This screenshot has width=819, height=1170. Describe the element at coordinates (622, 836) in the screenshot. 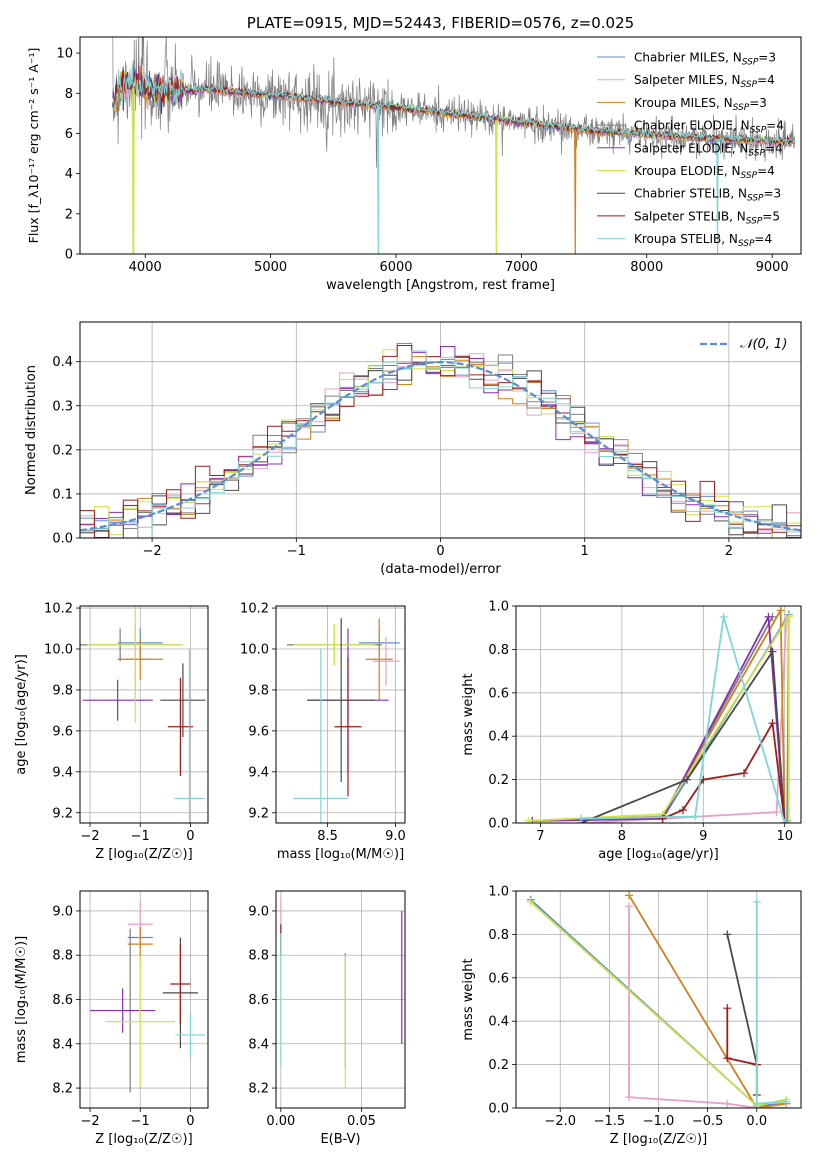

I see `x-tick-label: 8` at that location.